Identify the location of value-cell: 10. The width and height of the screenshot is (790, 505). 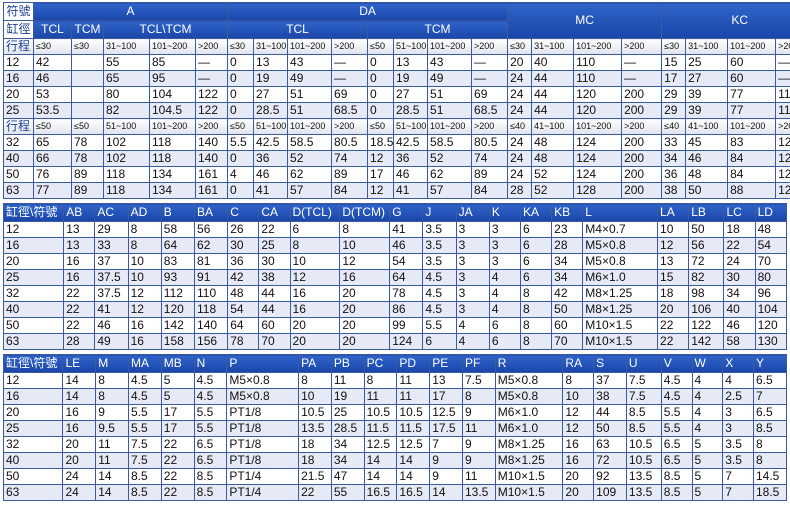
(365, 246).